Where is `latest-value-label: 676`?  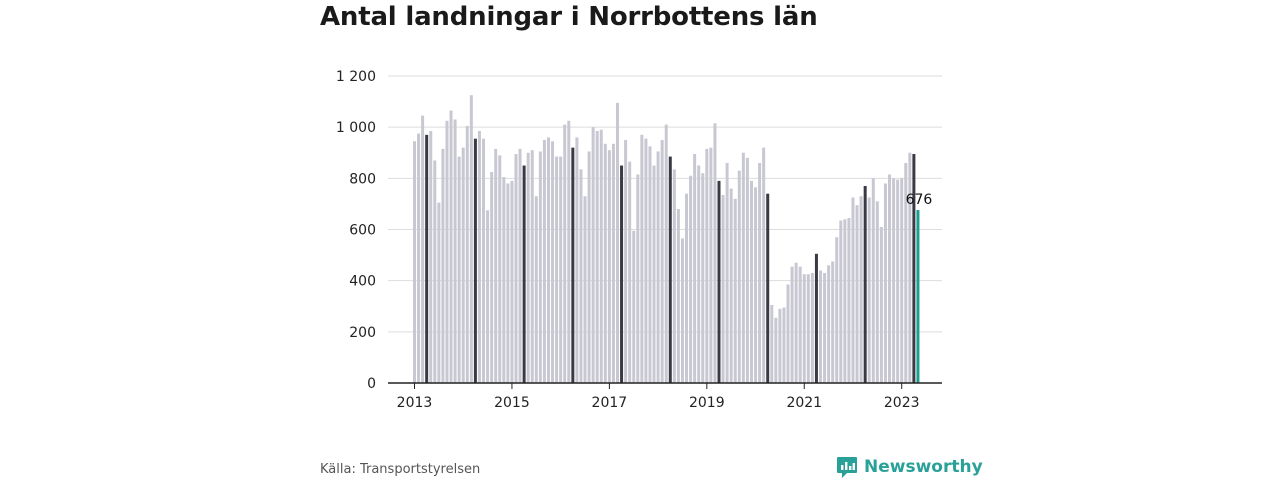 latest-value-label: 676 is located at coordinates (919, 200).